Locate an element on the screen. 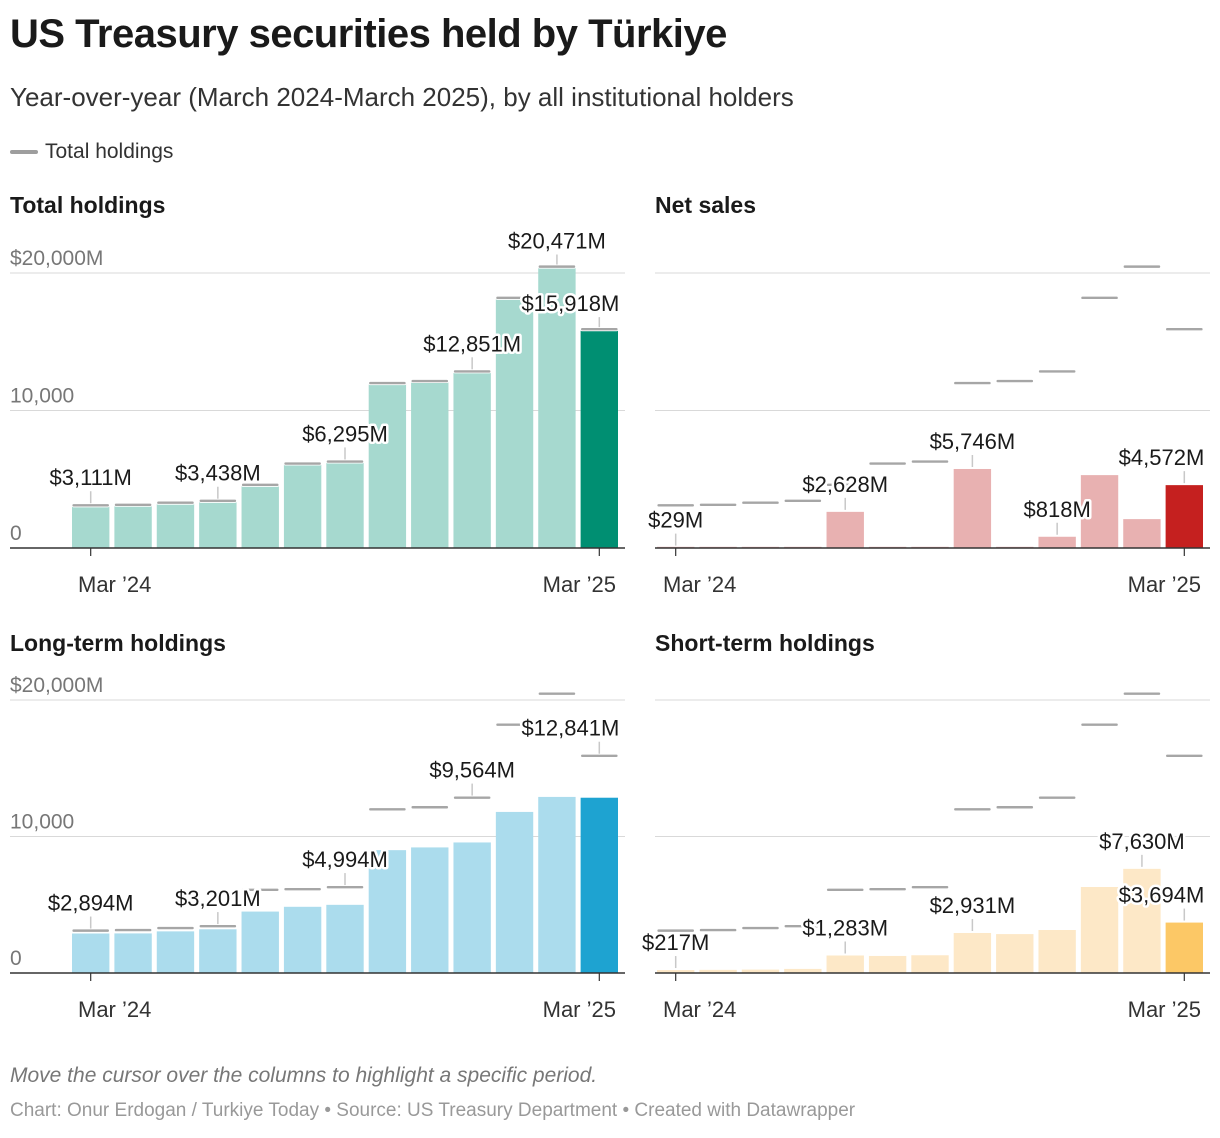  data-label: $3,438M is located at coordinates (218, 473).